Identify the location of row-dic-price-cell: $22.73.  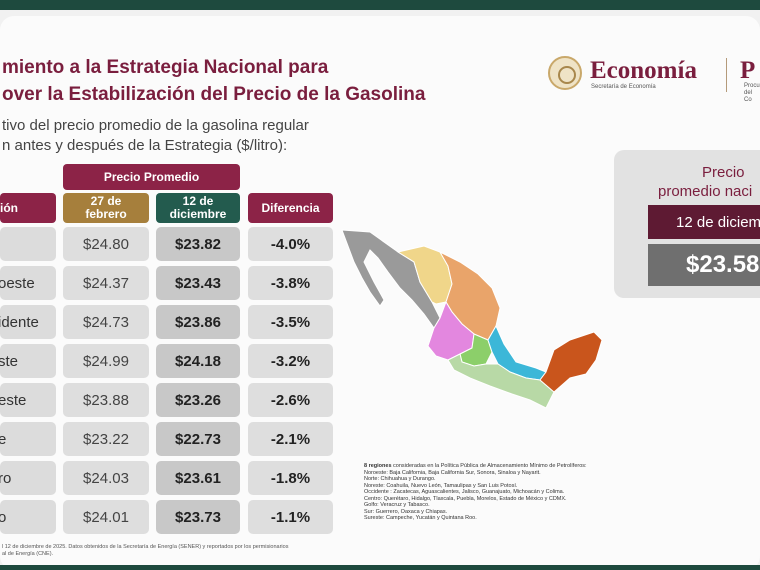
(198, 439).